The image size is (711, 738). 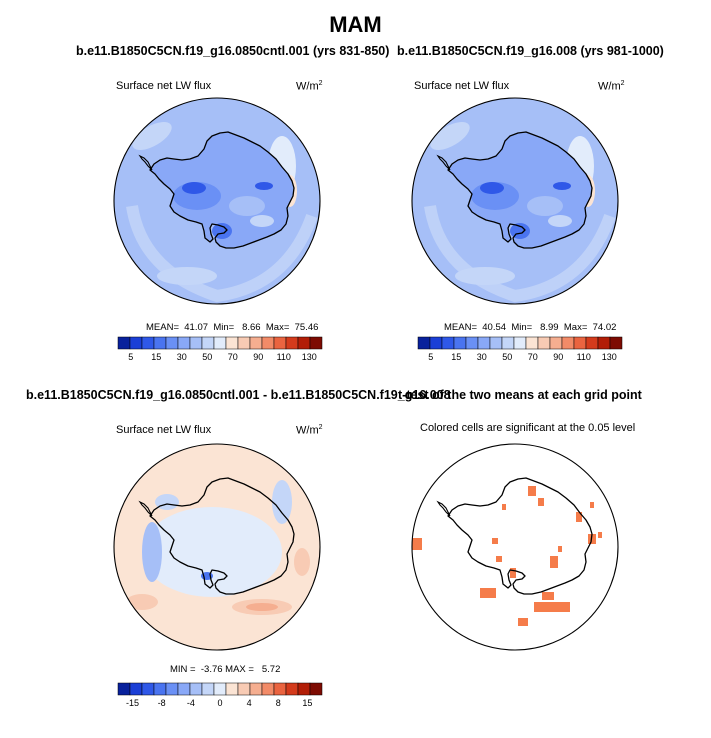 What do you see at coordinates (190, 703) in the screenshot?
I see `colorbar-tick-label: -4` at bounding box center [190, 703].